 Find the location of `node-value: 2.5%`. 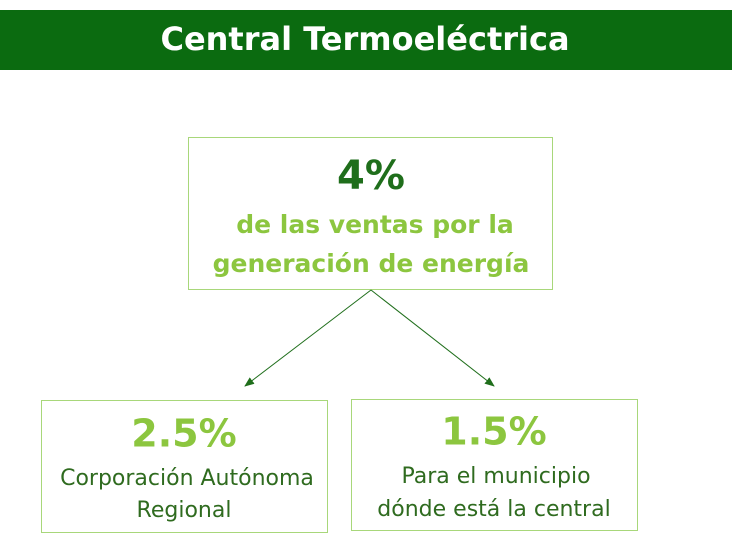

node-value: 2.5% is located at coordinates (183, 434).